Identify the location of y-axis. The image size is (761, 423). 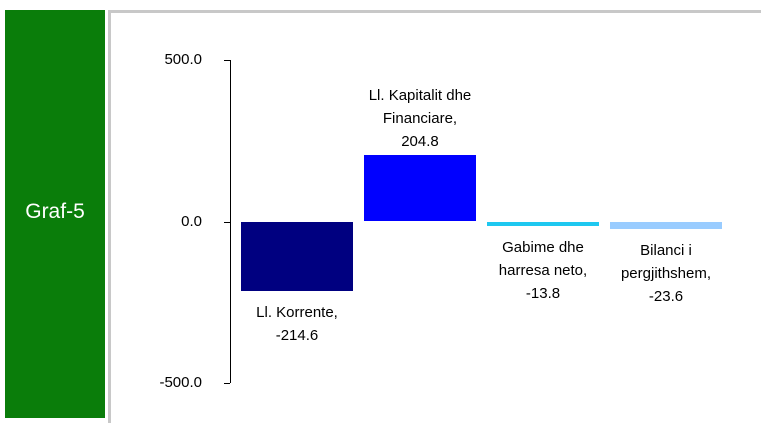
(230, 221).